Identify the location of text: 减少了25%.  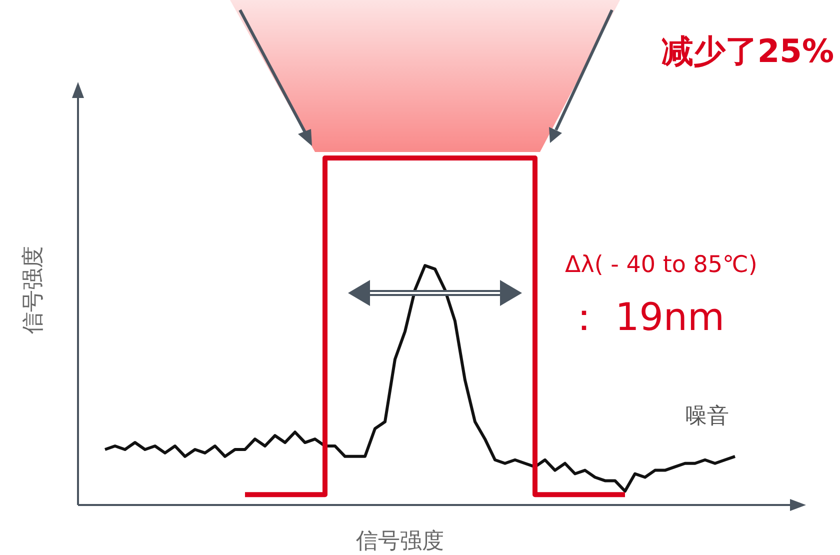
(747, 51).